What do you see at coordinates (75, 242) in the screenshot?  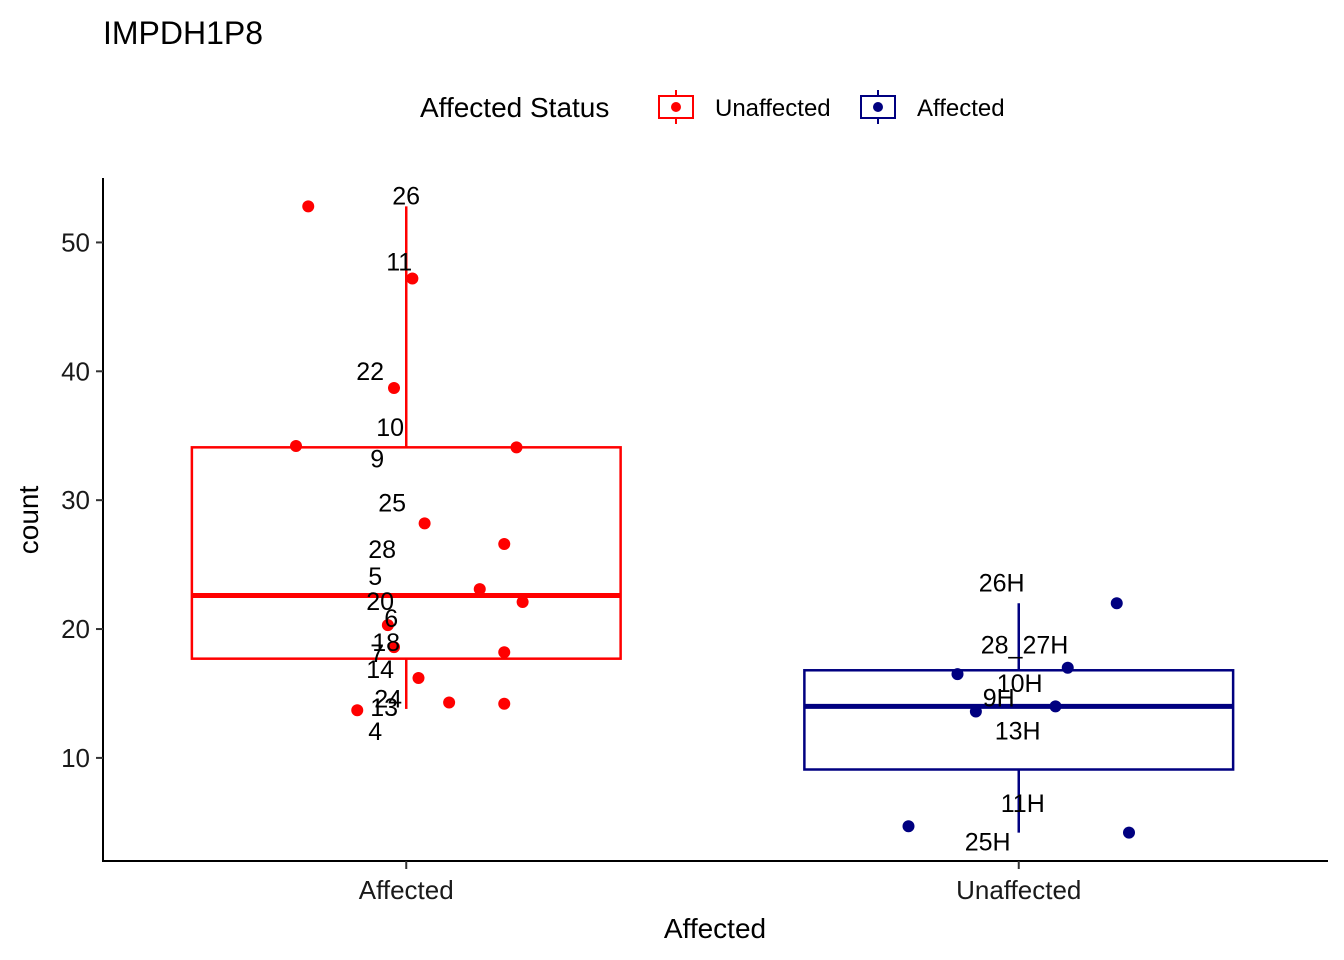 I see `y-tick-label: 50` at bounding box center [75, 242].